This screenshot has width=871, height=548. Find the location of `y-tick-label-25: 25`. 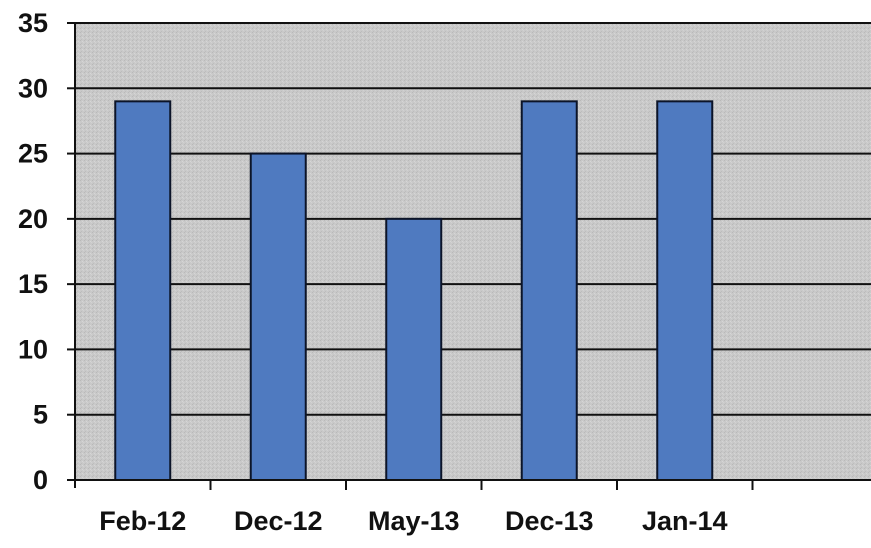

y-tick-label-25: 25 is located at coordinates (33, 154).